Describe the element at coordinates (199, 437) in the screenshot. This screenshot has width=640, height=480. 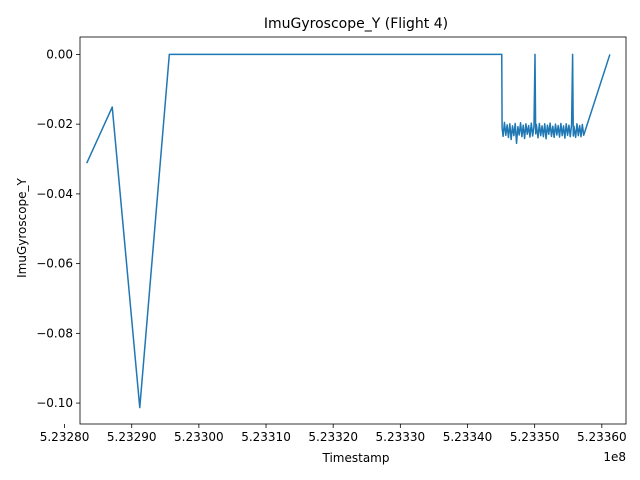
I see `x-tick-label: 5.23300` at that location.